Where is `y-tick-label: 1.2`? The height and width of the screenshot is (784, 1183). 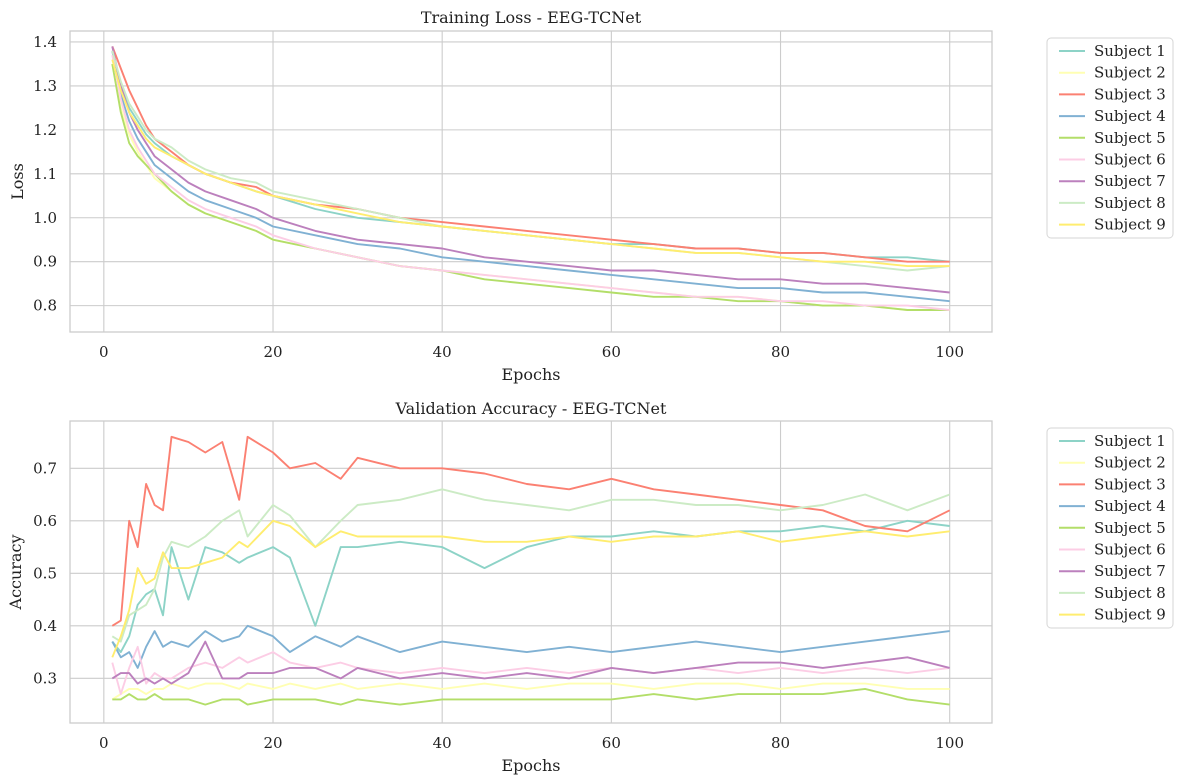 y-tick-label: 1.2 is located at coordinates (45, 130).